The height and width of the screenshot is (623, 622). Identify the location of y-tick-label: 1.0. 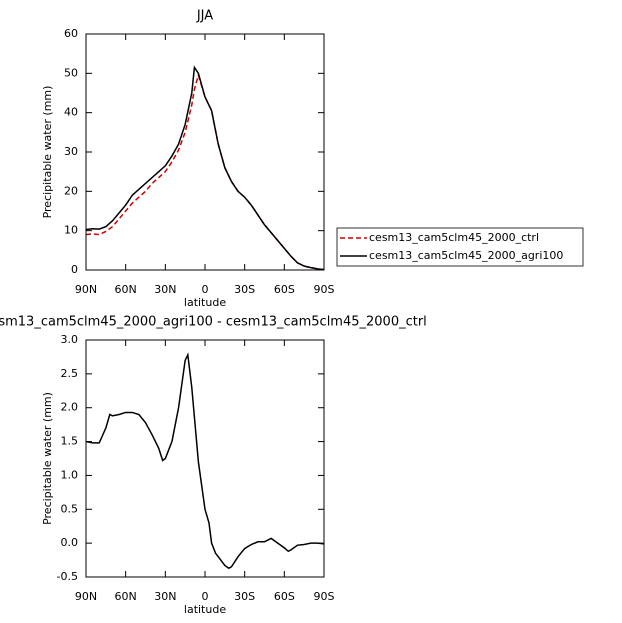
(70, 474).